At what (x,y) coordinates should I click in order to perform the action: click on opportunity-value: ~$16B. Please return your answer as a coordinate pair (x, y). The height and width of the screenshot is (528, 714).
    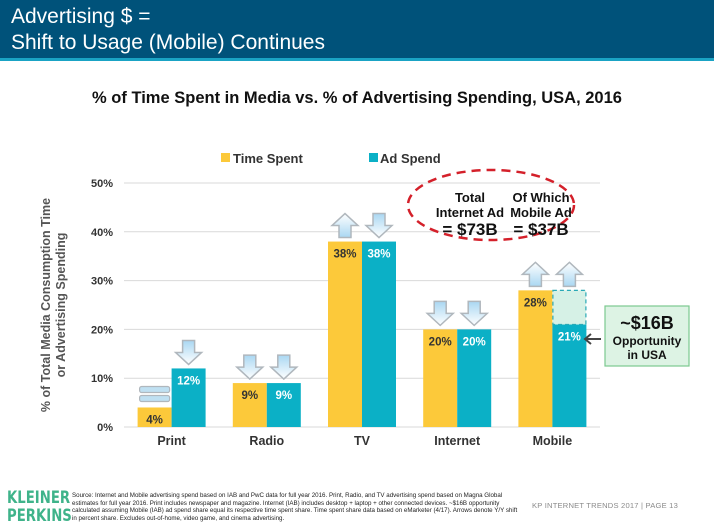
    Looking at the image, I should click on (647, 323).